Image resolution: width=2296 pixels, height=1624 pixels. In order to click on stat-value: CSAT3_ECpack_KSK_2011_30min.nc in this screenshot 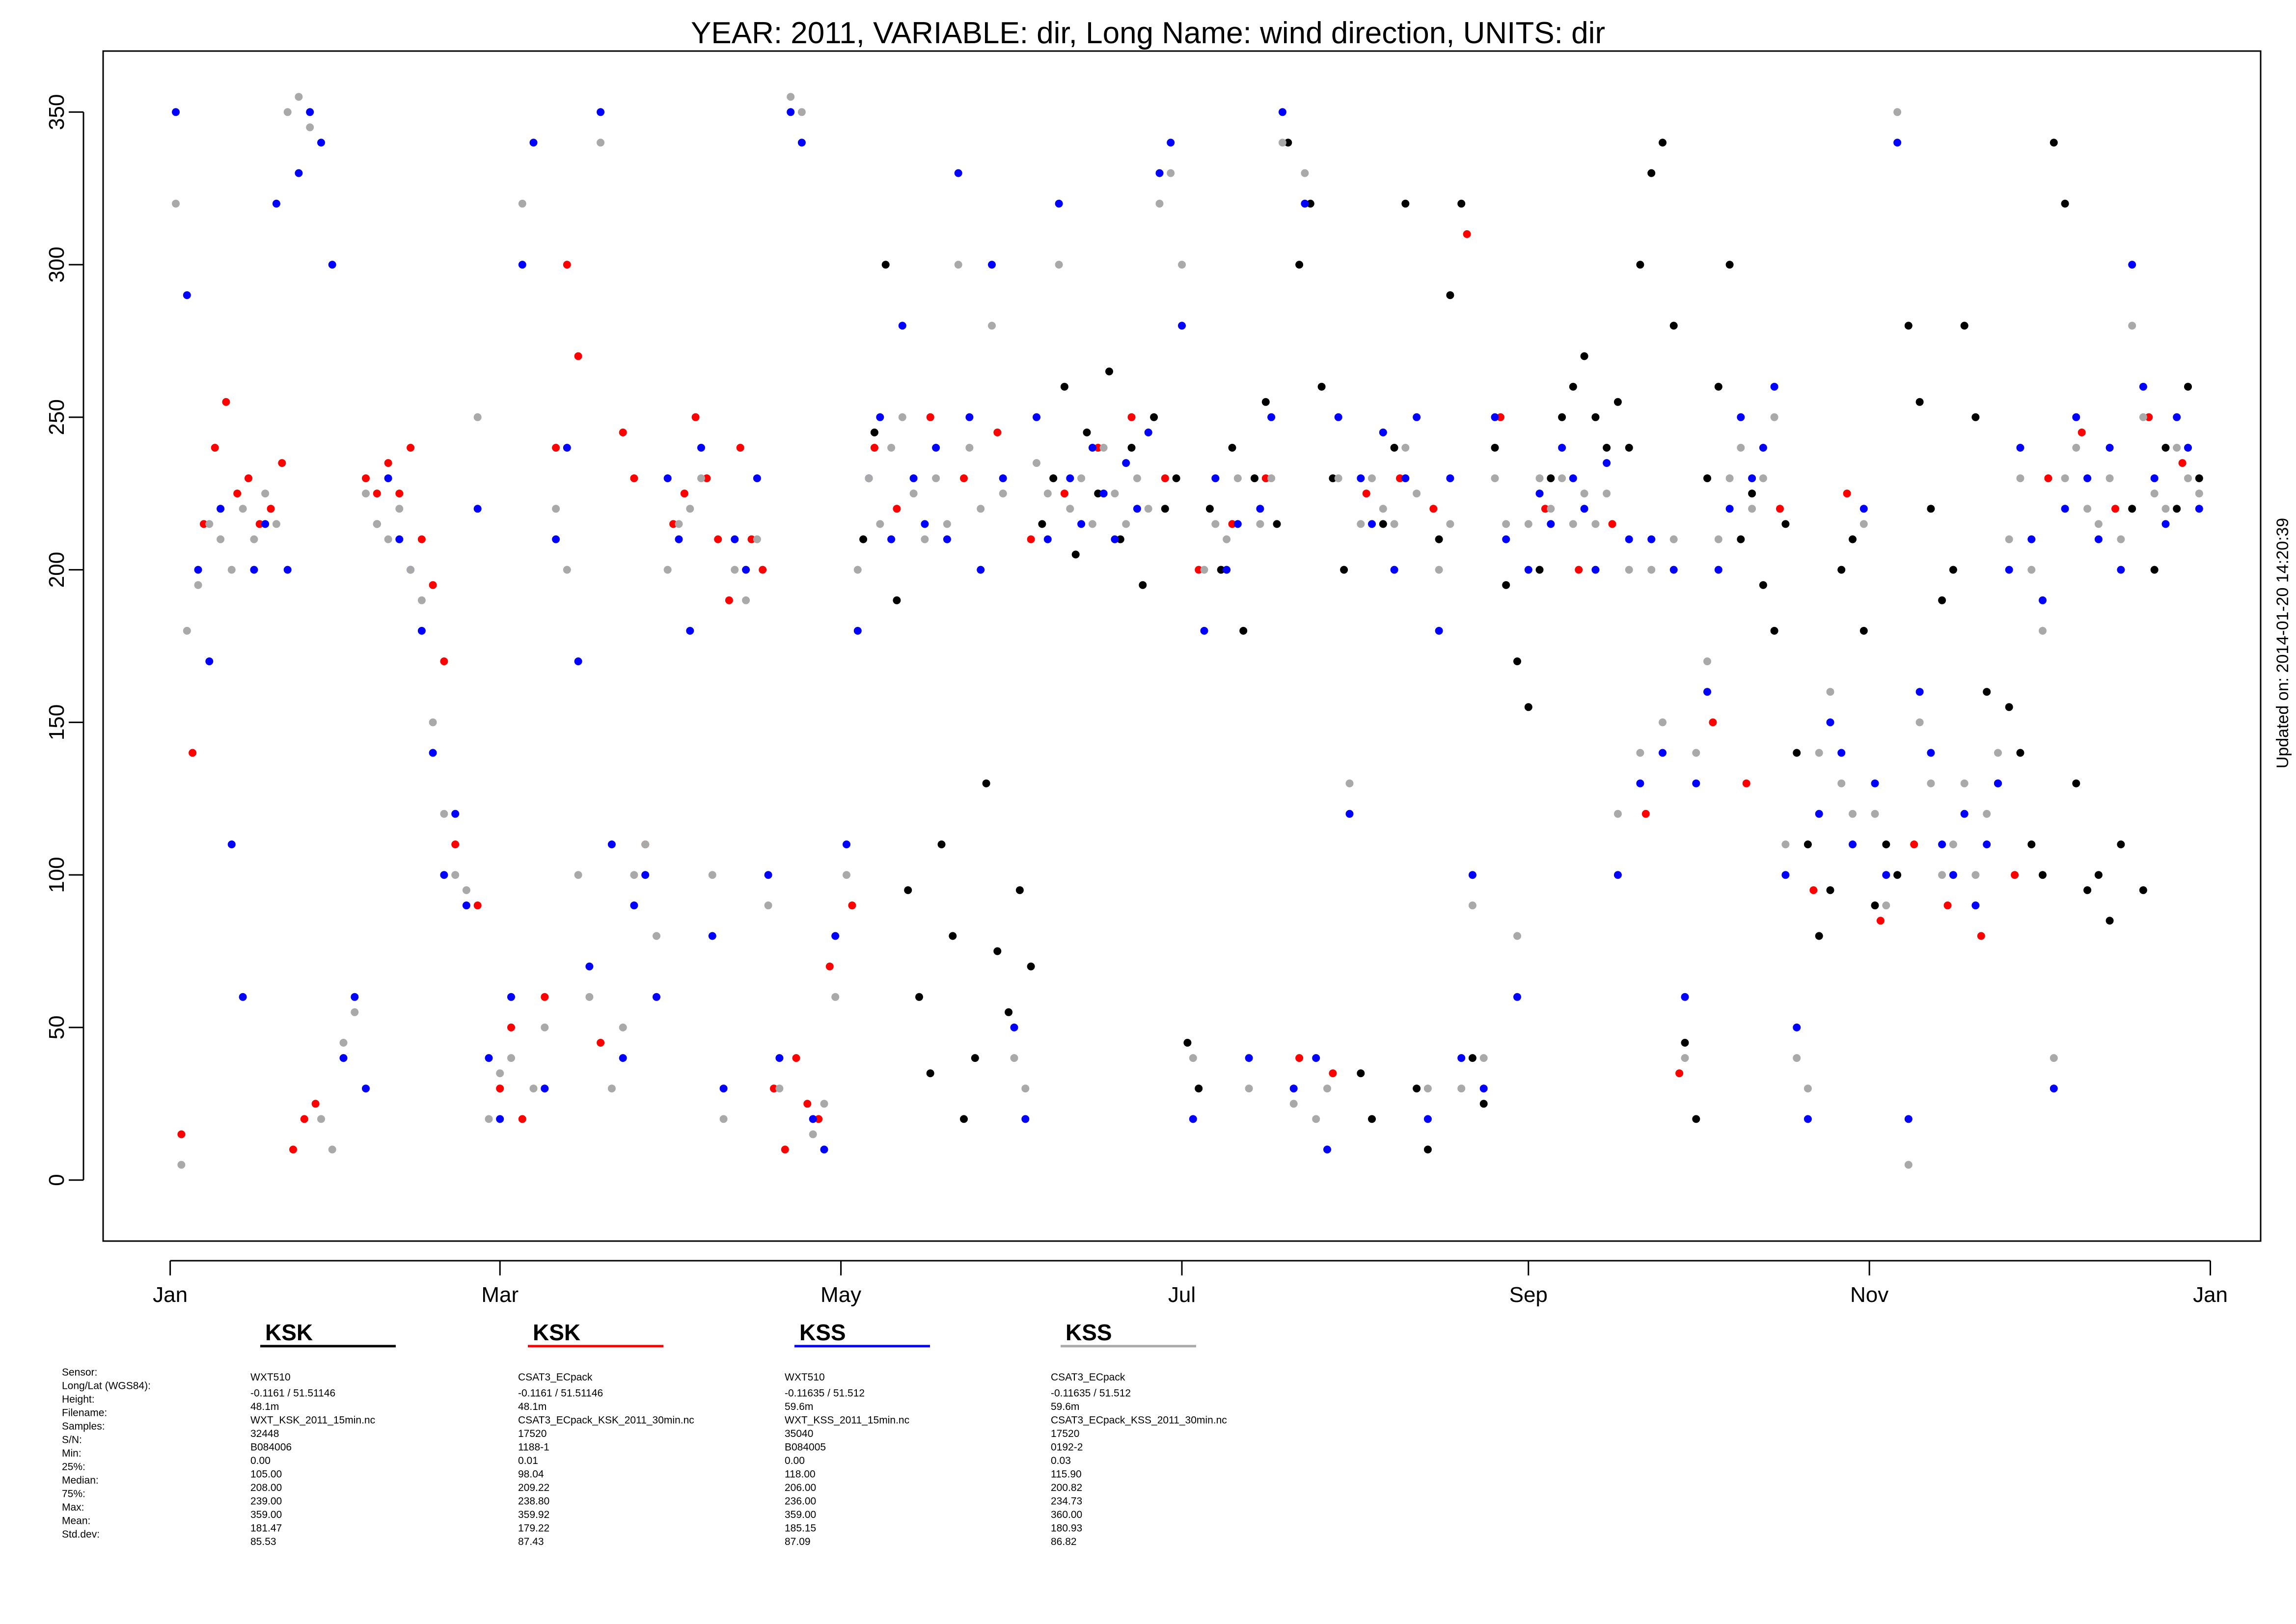, I will do `click(606, 1420)`.